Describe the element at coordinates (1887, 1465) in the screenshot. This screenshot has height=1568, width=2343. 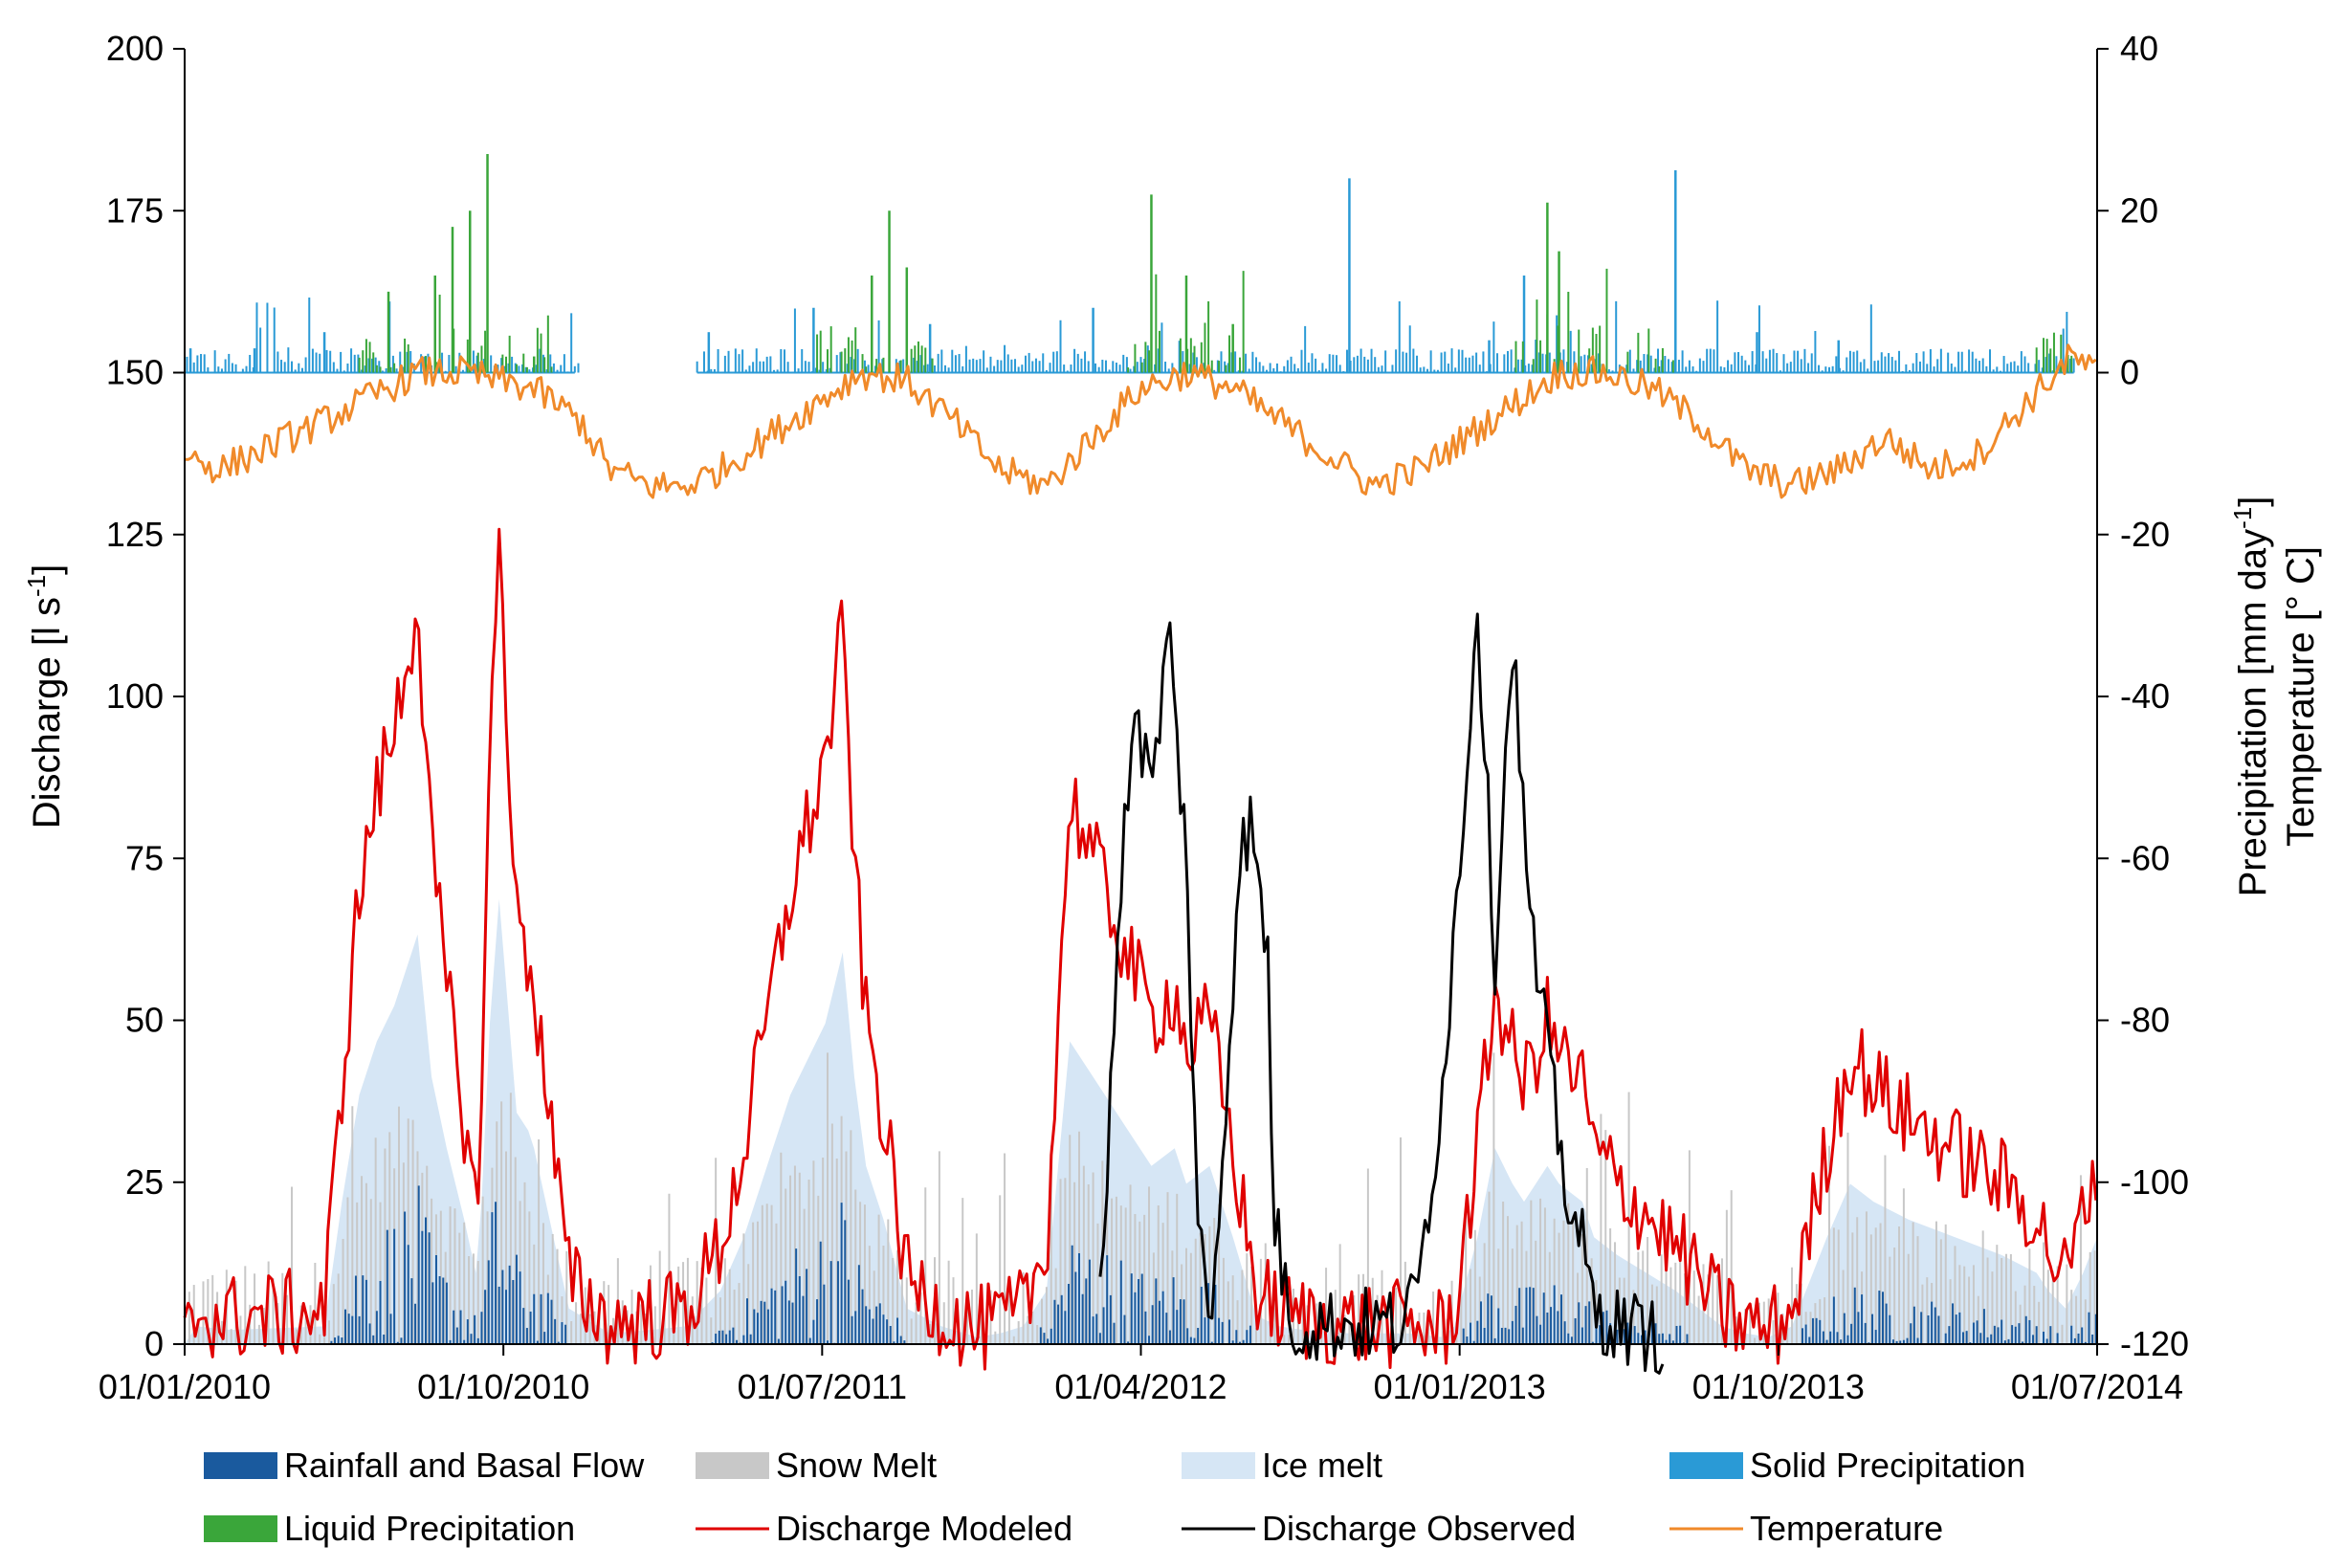
I see `legend-label: Solid Precipitation` at that location.